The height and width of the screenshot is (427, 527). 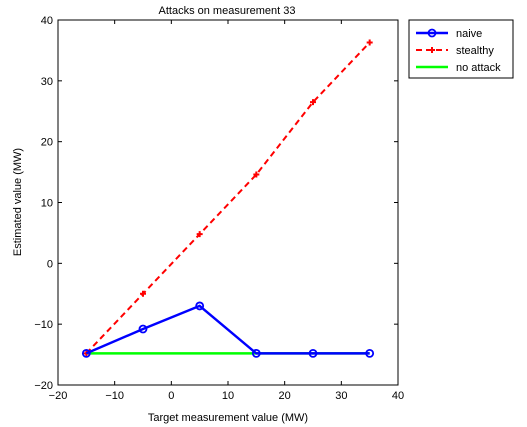 I want to click on y-tick-label: −20, so click(x=43, y=386).